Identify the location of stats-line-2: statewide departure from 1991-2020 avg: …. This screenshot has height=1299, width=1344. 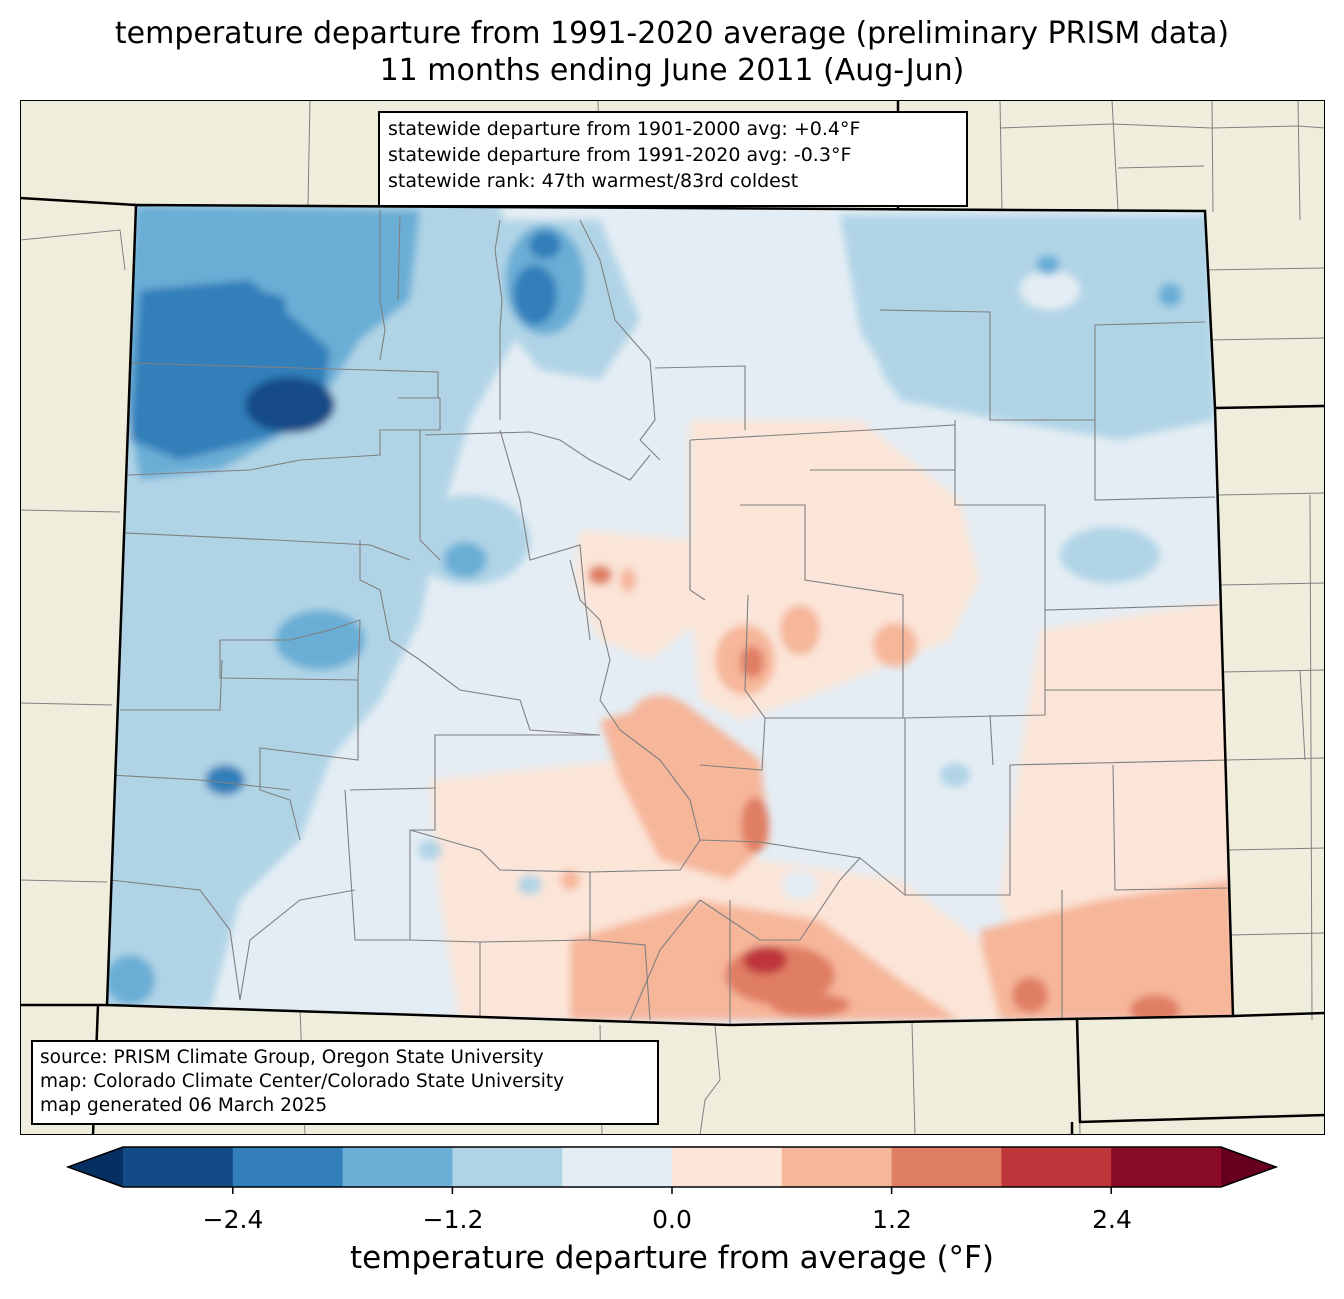
(620, 155).